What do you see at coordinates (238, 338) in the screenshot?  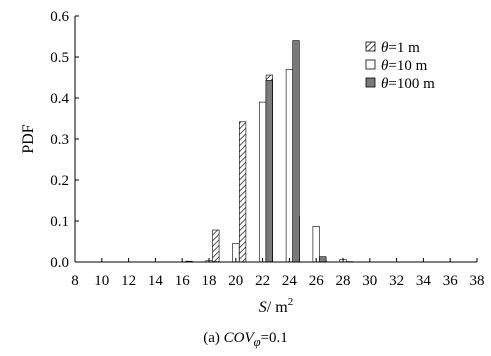 I see `caption-variable: COV` at bounding box center [238, 338].